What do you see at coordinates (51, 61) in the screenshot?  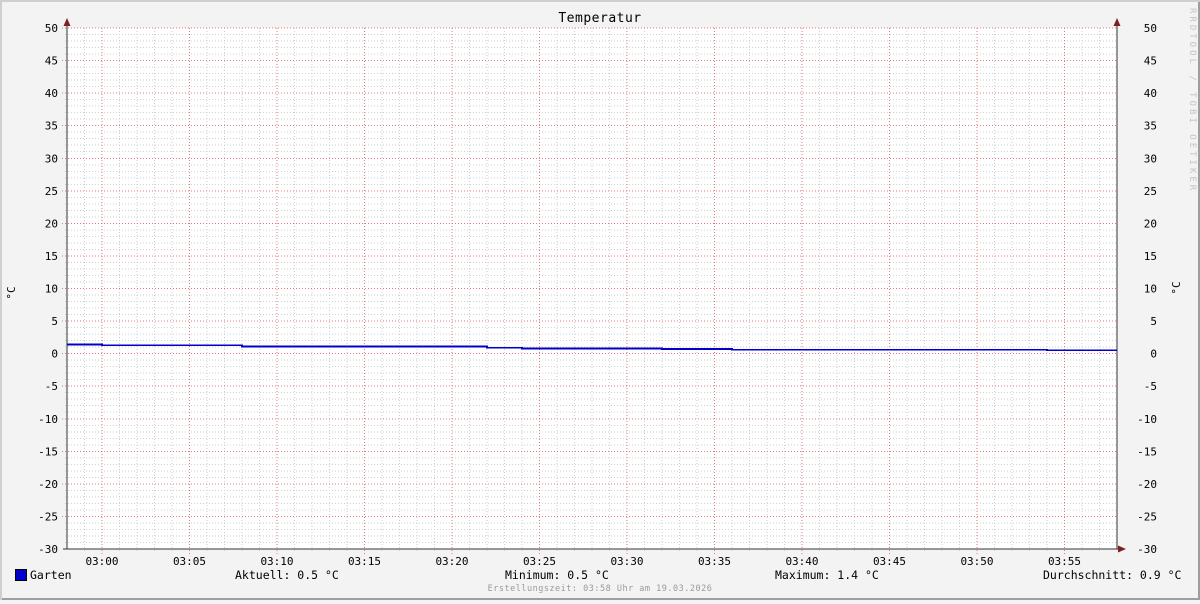 I see `y-tick-label-left: 45` at bounding box center [51, 61].